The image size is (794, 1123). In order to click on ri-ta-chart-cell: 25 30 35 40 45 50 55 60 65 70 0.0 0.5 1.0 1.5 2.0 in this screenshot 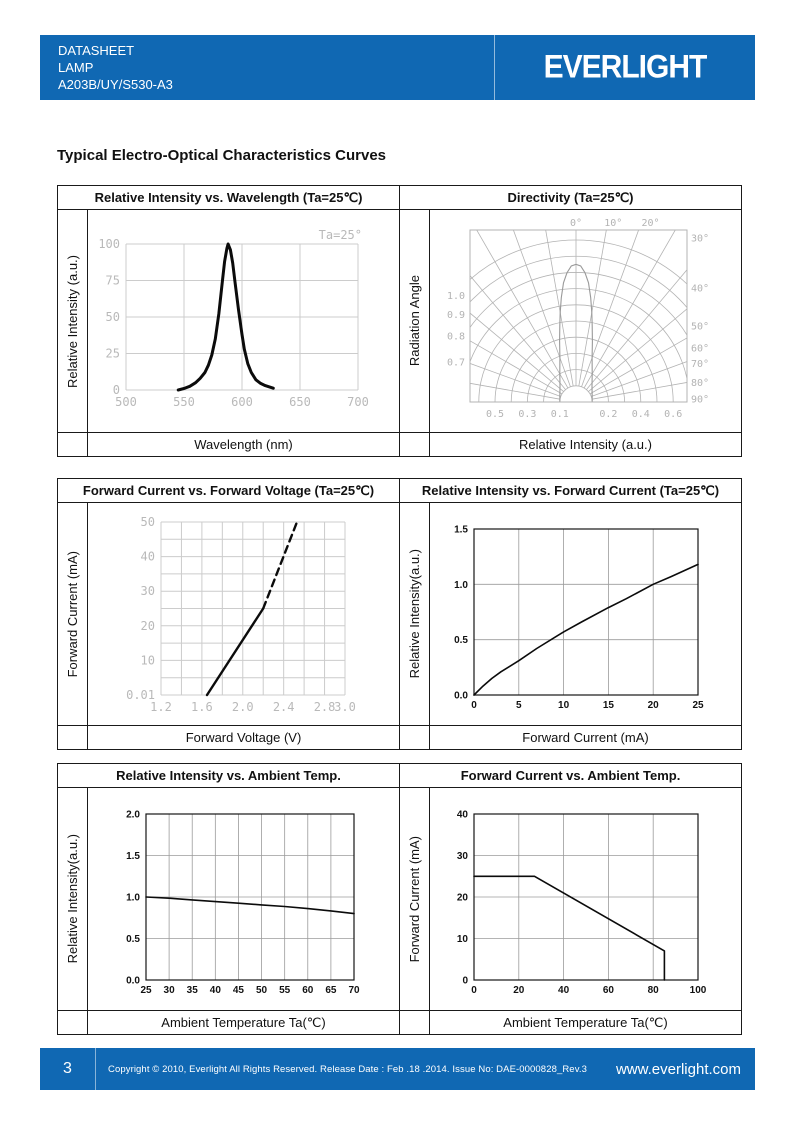, I will do `click(243, 899)`.